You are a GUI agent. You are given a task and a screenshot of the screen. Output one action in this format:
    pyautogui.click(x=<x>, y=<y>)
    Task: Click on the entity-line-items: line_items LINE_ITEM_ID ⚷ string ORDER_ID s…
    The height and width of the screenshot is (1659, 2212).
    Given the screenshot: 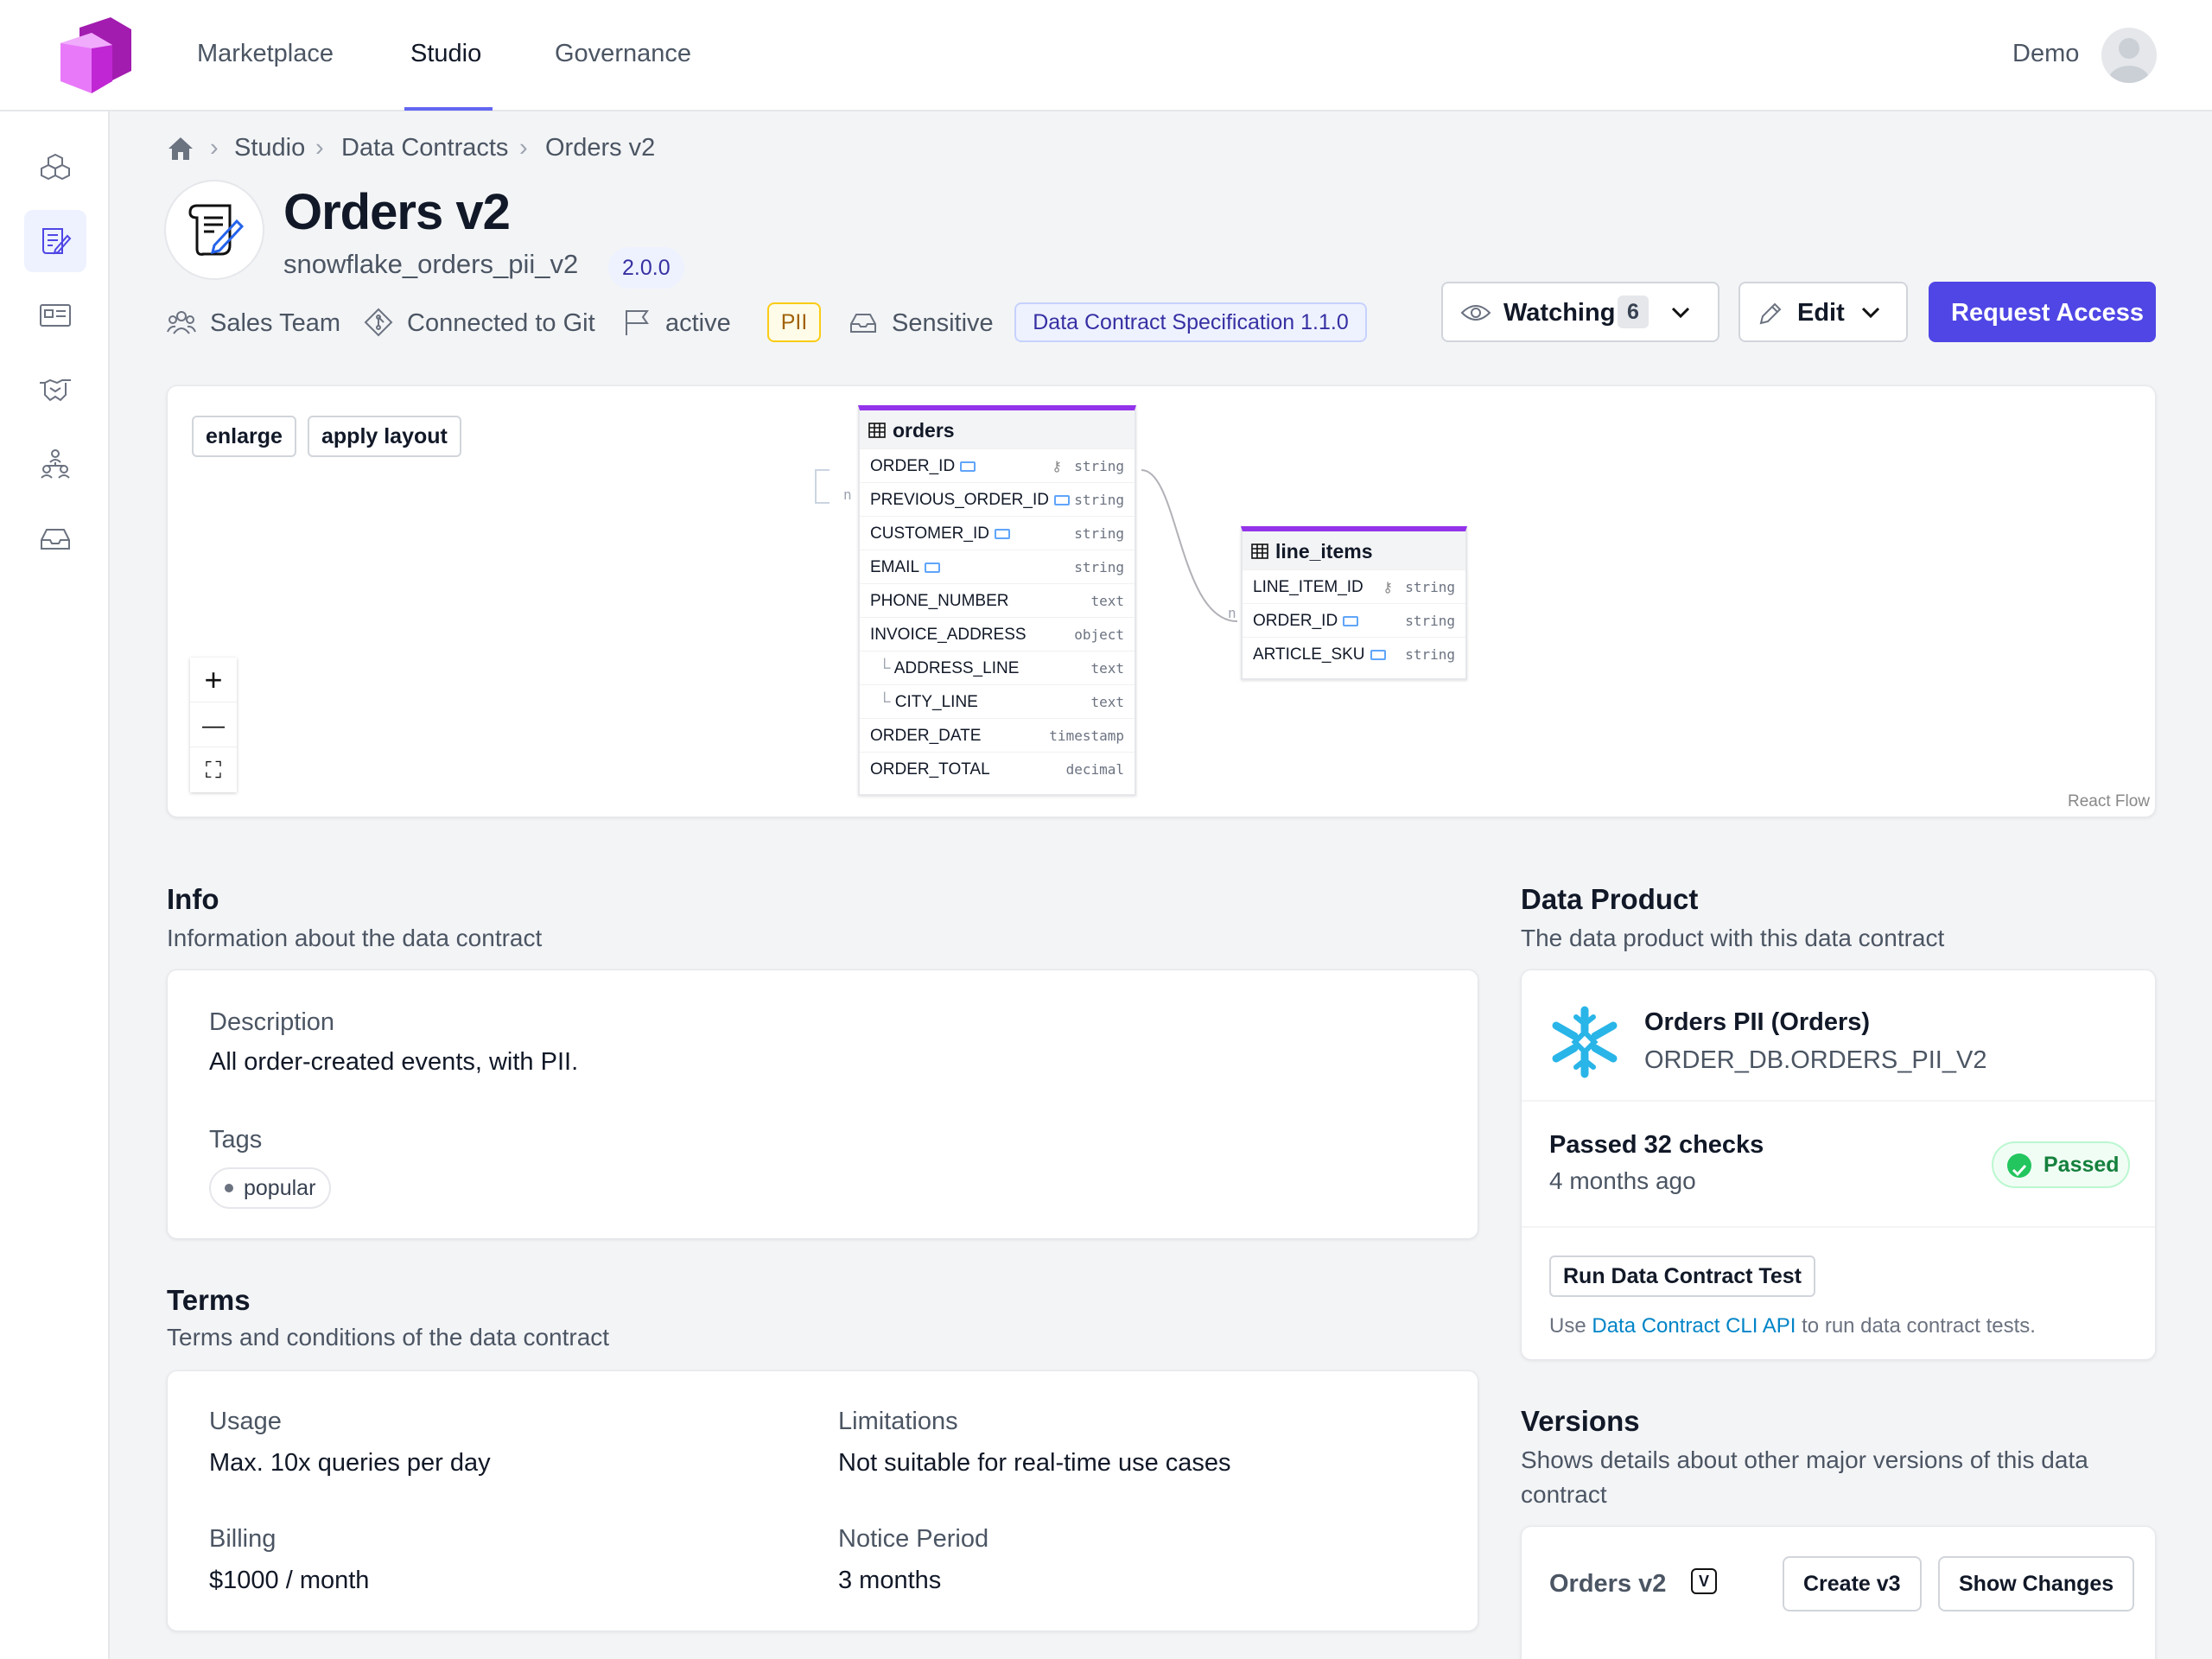 What is the action you would take?
    pyautogui.click(x=1354, y=603)
    